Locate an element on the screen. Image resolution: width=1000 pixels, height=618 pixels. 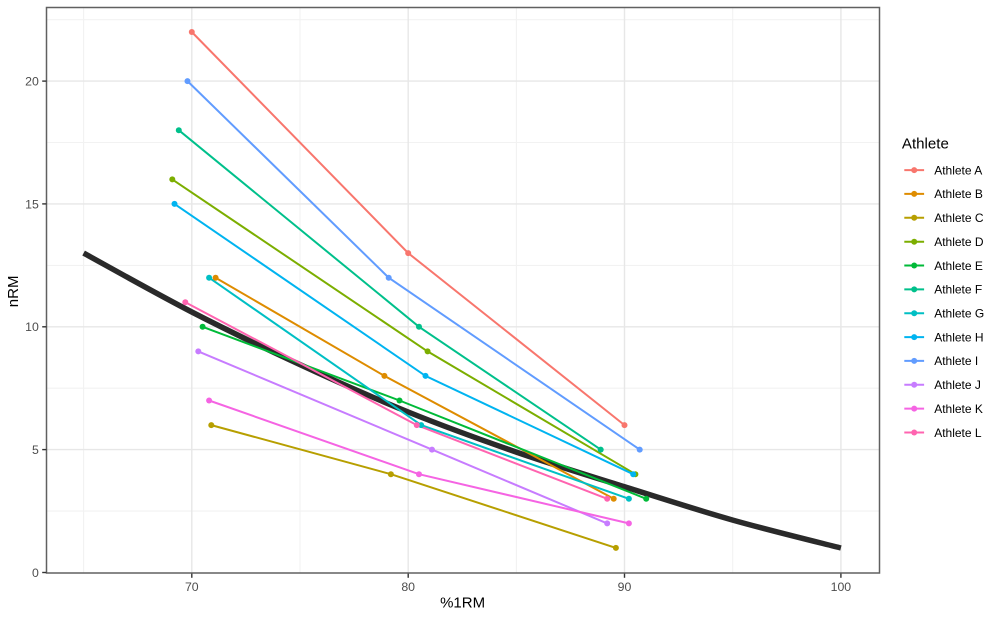
svg-text: Athlete C is located at coordinates (959, 218).